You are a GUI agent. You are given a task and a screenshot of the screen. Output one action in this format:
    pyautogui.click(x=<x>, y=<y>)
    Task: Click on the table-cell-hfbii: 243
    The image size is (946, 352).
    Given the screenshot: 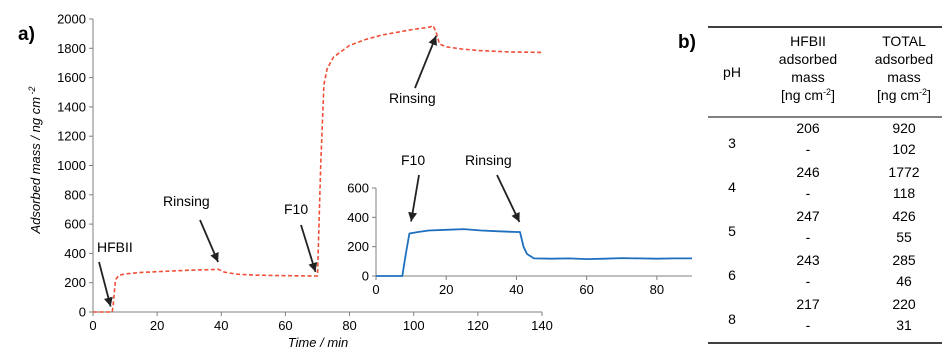 What is the action you would take?
    pyautogui.click(x=808, y=260)
    